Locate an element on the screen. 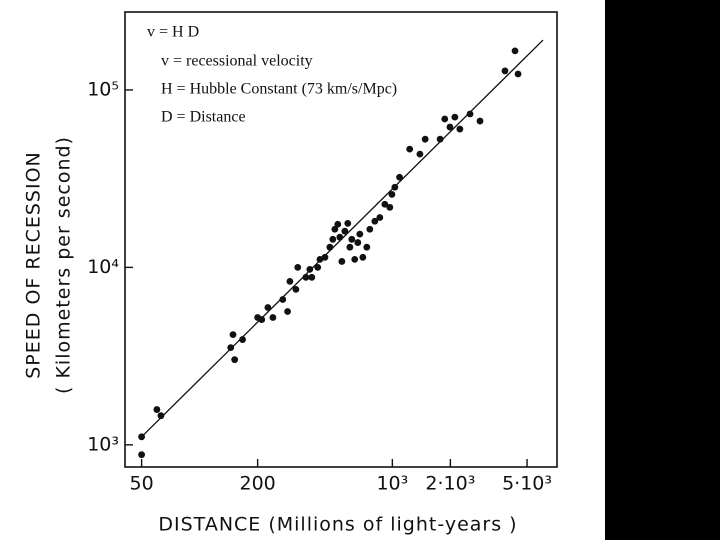  x-tick-label: 5·10³ is located at coordinates (527, 484).